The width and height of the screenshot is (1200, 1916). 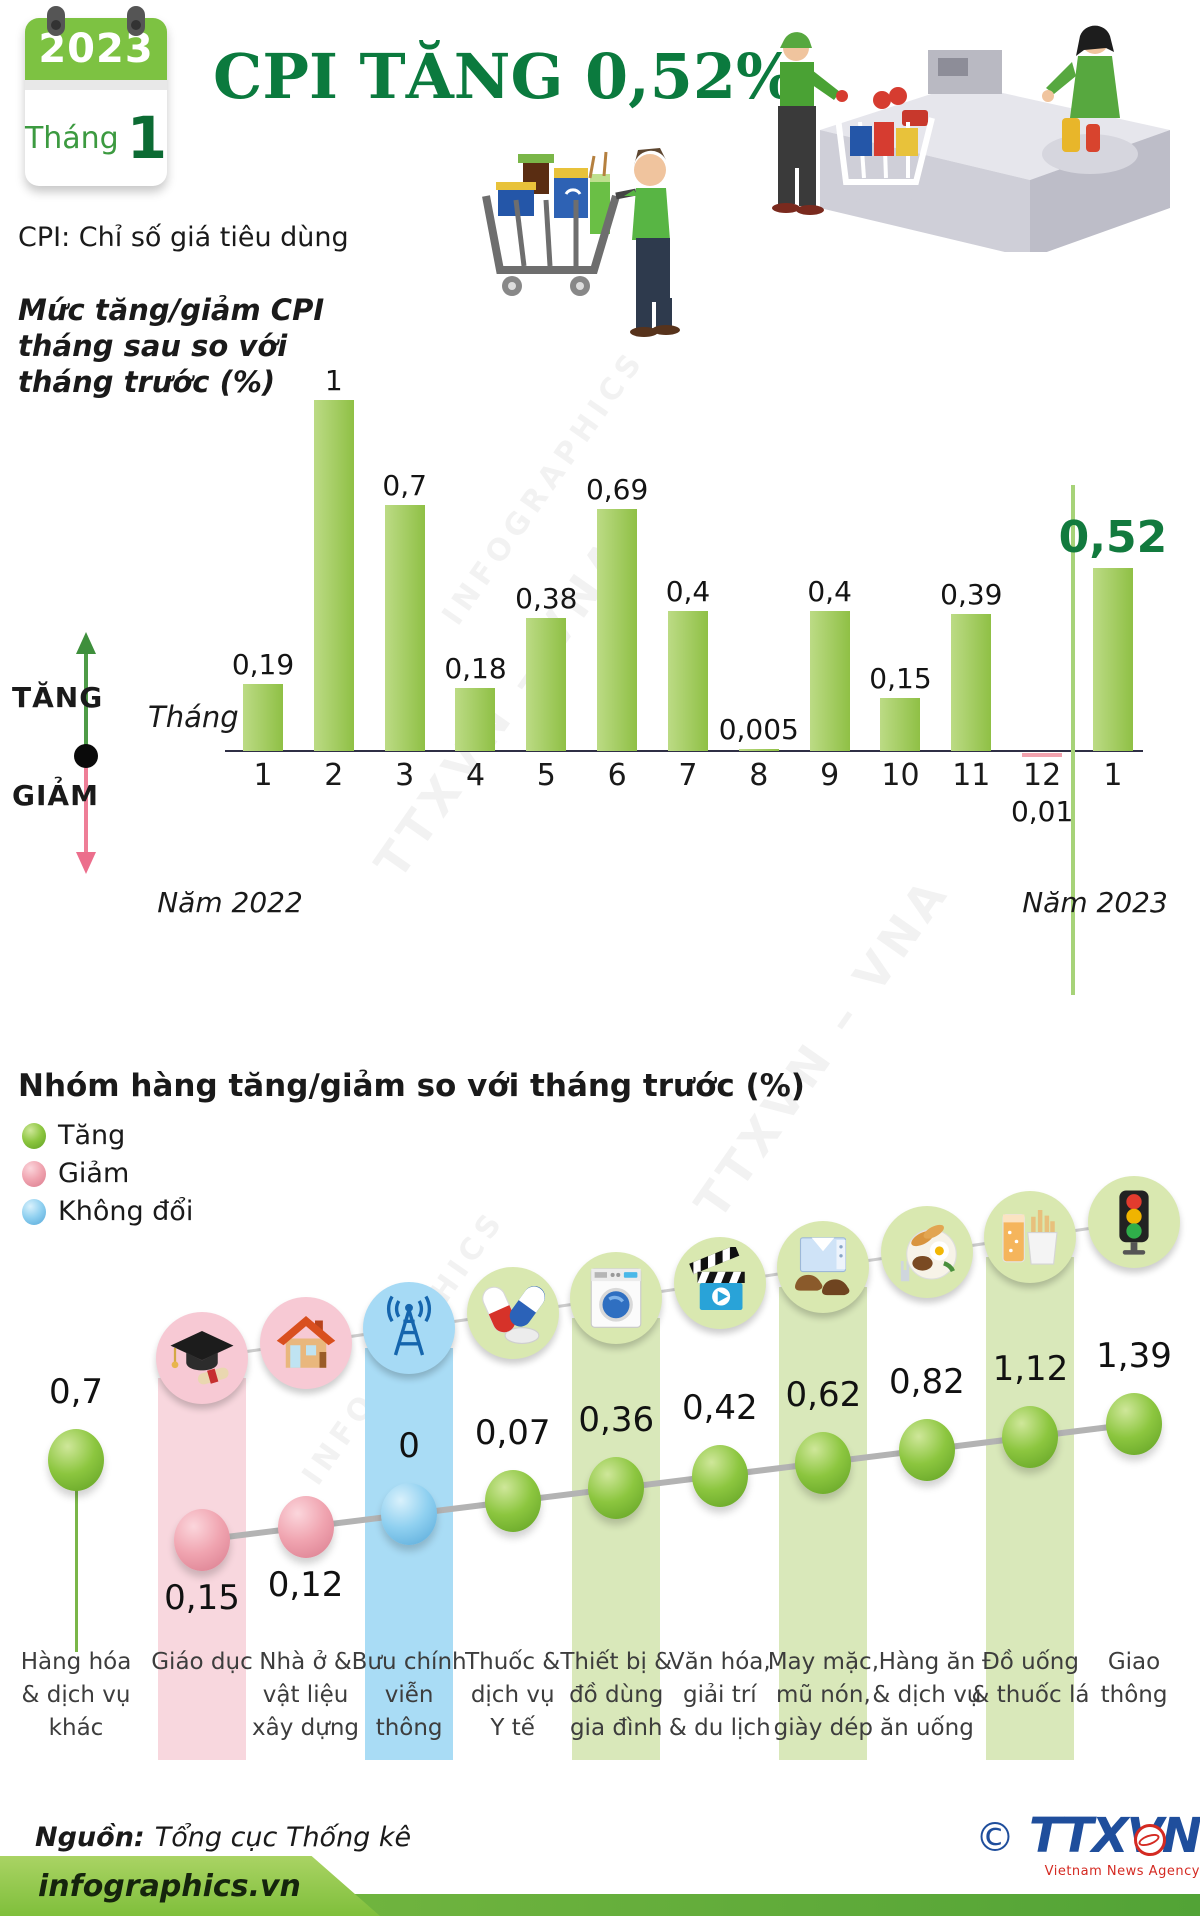 What do you see at coordinates (1149, 1840) in the screenshot?
I see `globe-icon` at bounding box center [1149, 1840].